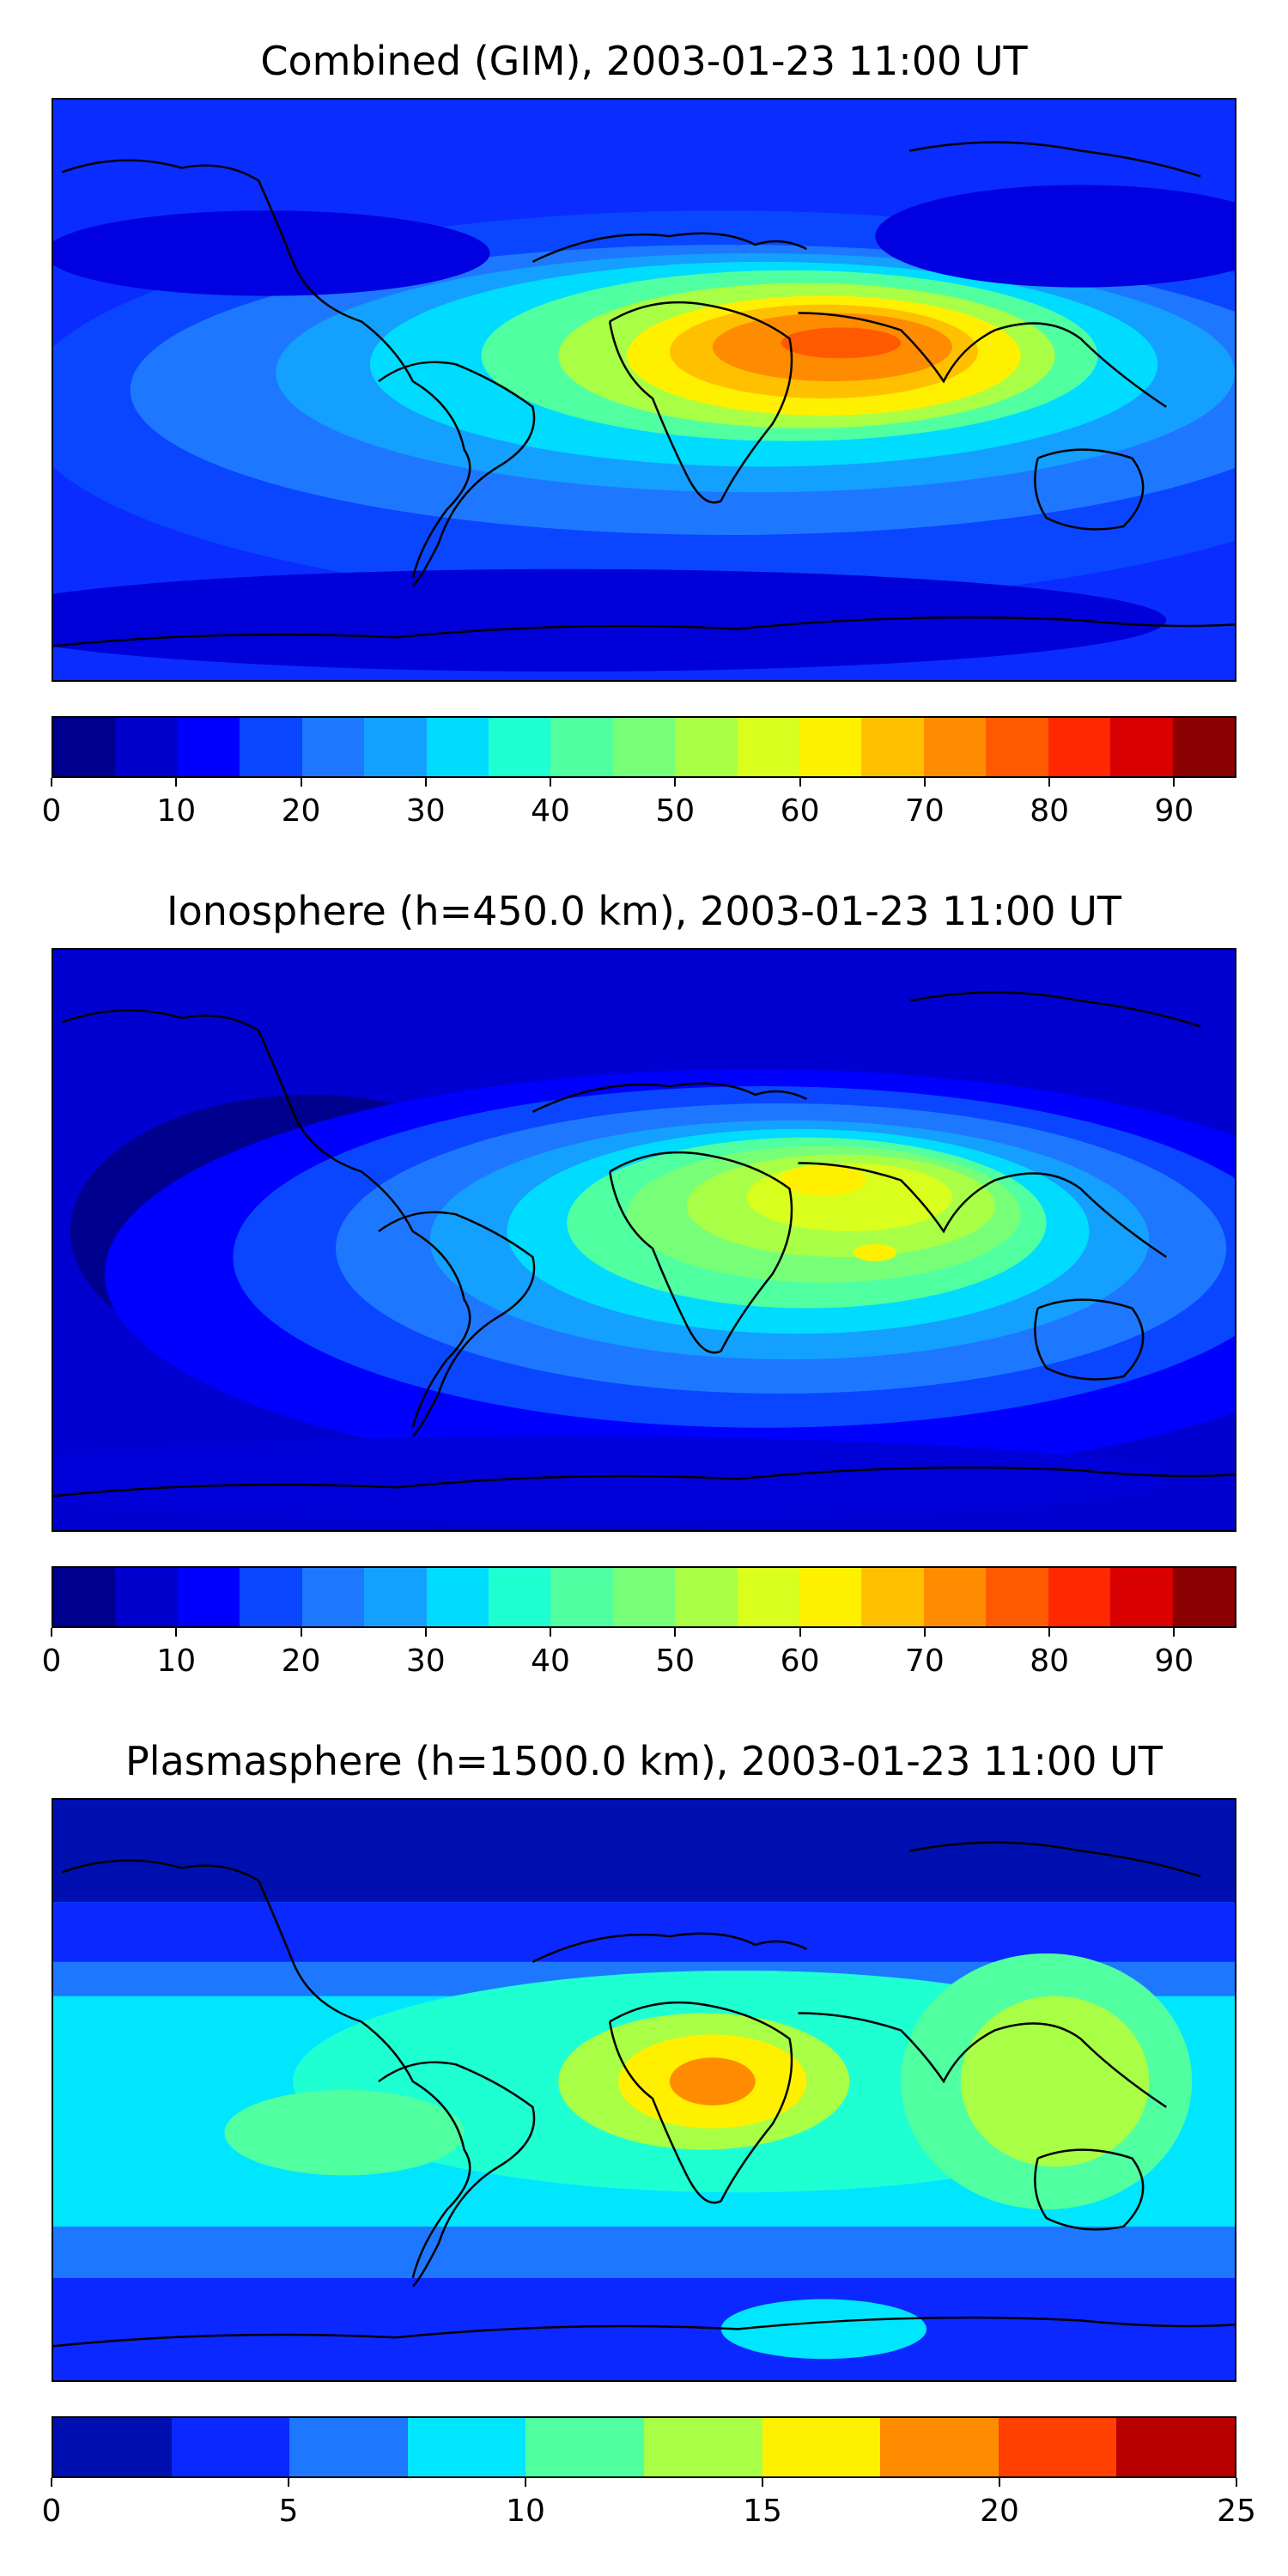 The width and height of the screenshot is (1288, 2576). What do you see at coordinates (1236, 2511) in the screenshot?
I see `colorbar-tick-label: 25` at bounding box center [1236, 2511].